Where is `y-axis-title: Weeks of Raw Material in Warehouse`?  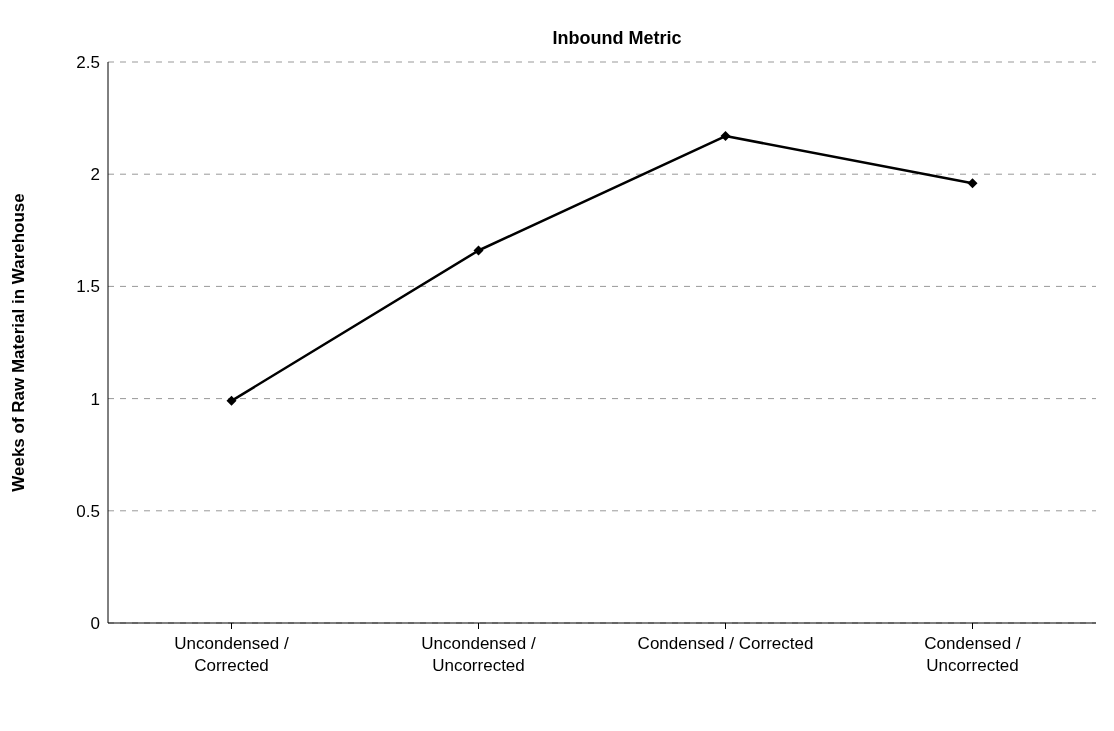 y-axis-title: Weeks of Raw Material in Warehouse is located at coordinates (19, 342).